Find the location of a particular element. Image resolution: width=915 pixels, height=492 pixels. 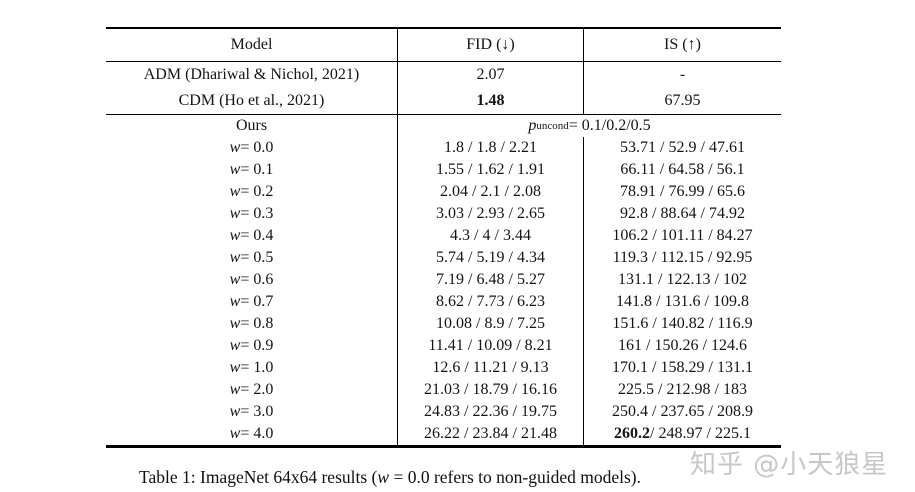

fid-cell: 8.62 / 7.73 / 6.23 is located at coordinates (490, 302).